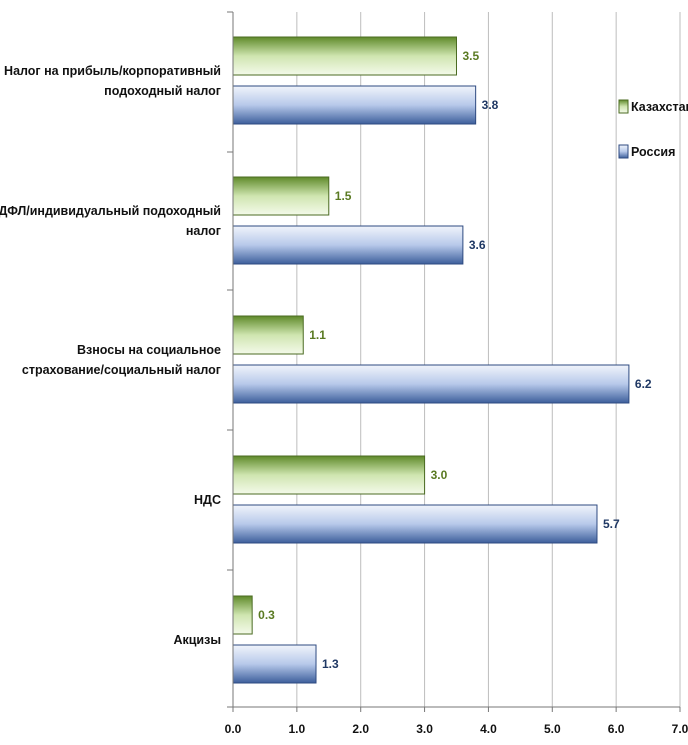  I want to click on data-label-kz-2: 1.1, so click(317, 335).